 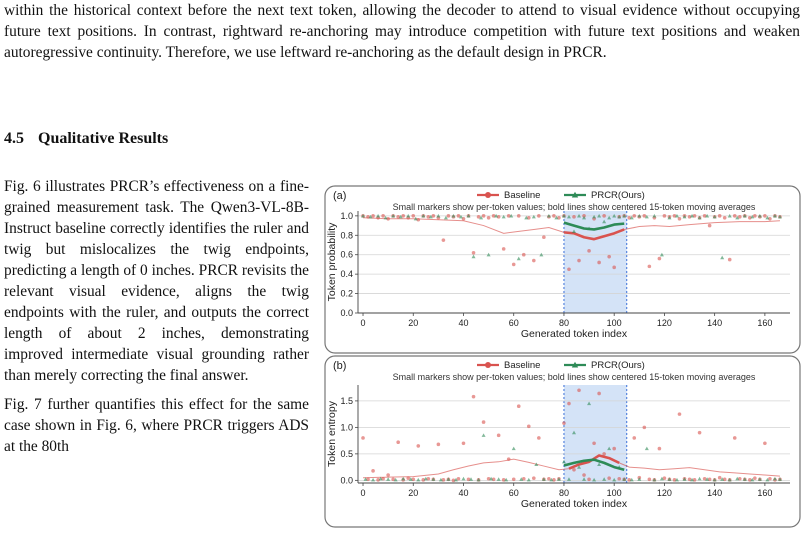 What do you see at coordinates (488, 195) in the screenshot?
I see `legend-baseline-marker` at bounding box center [488, 195].